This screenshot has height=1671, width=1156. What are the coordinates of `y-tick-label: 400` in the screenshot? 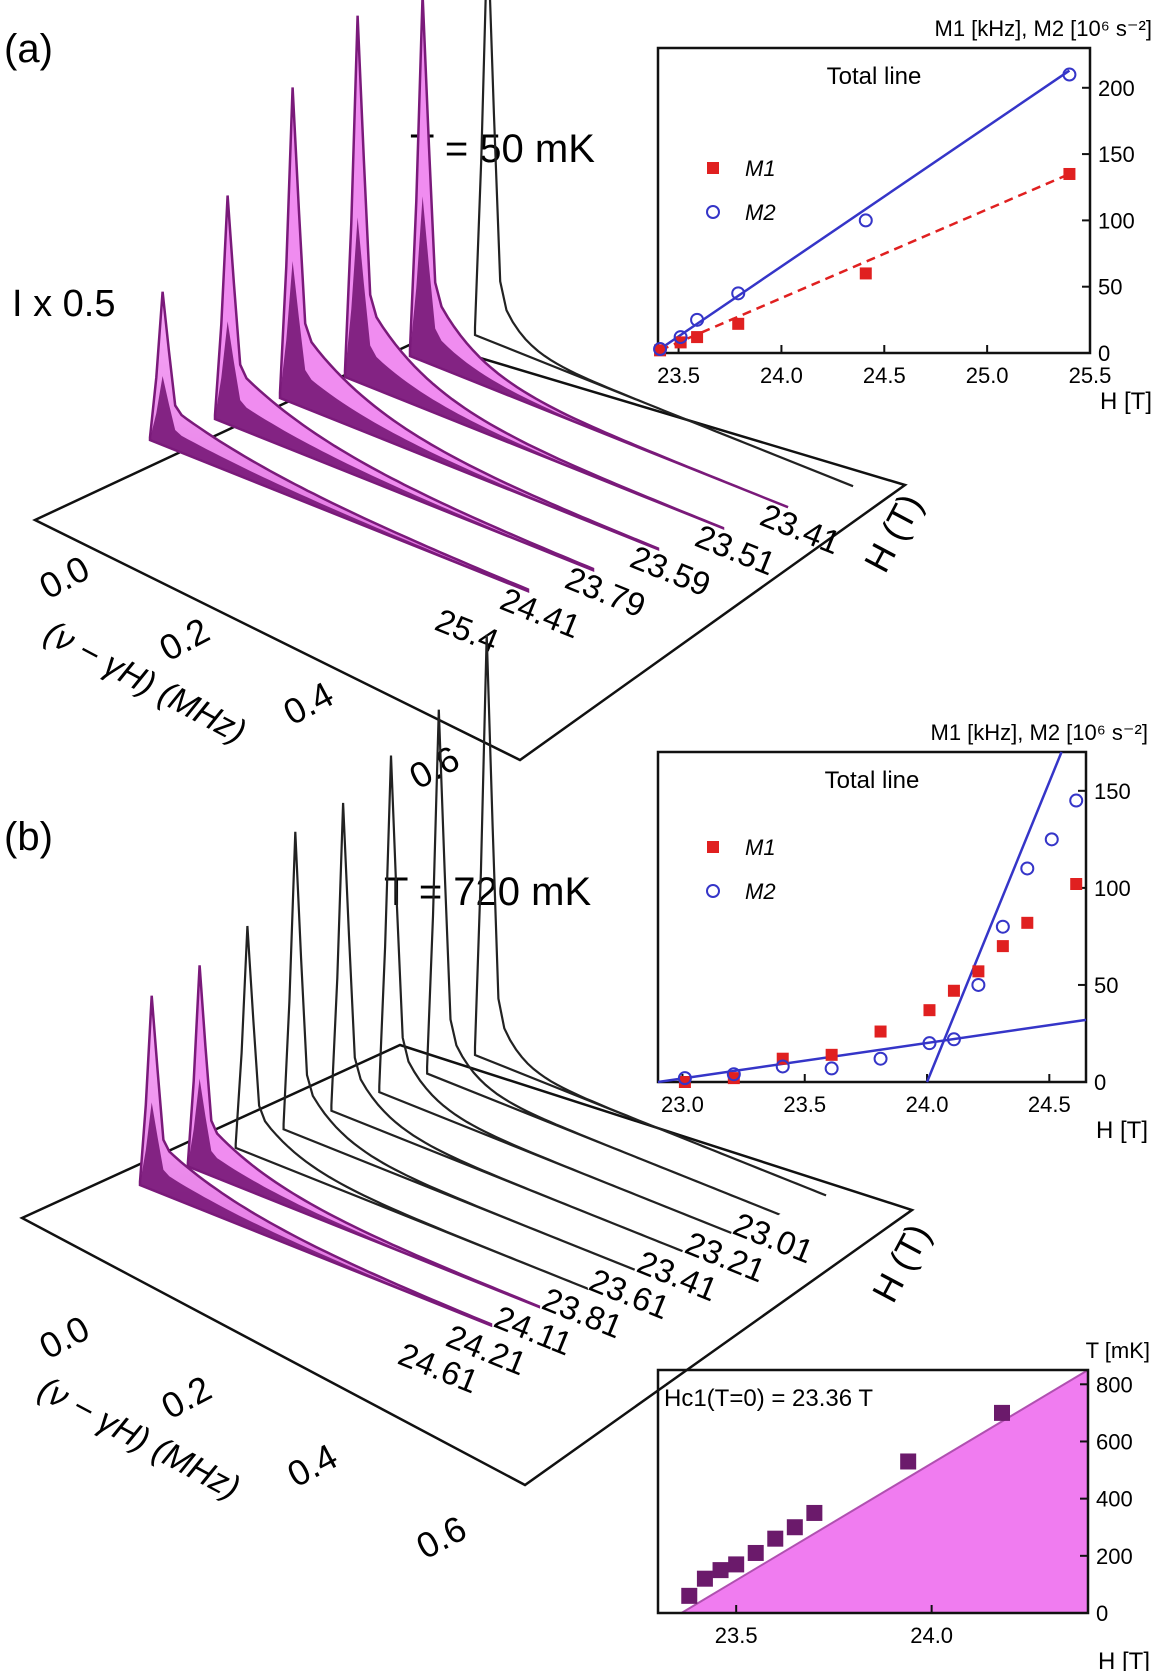 It's located at (1114, 1499).